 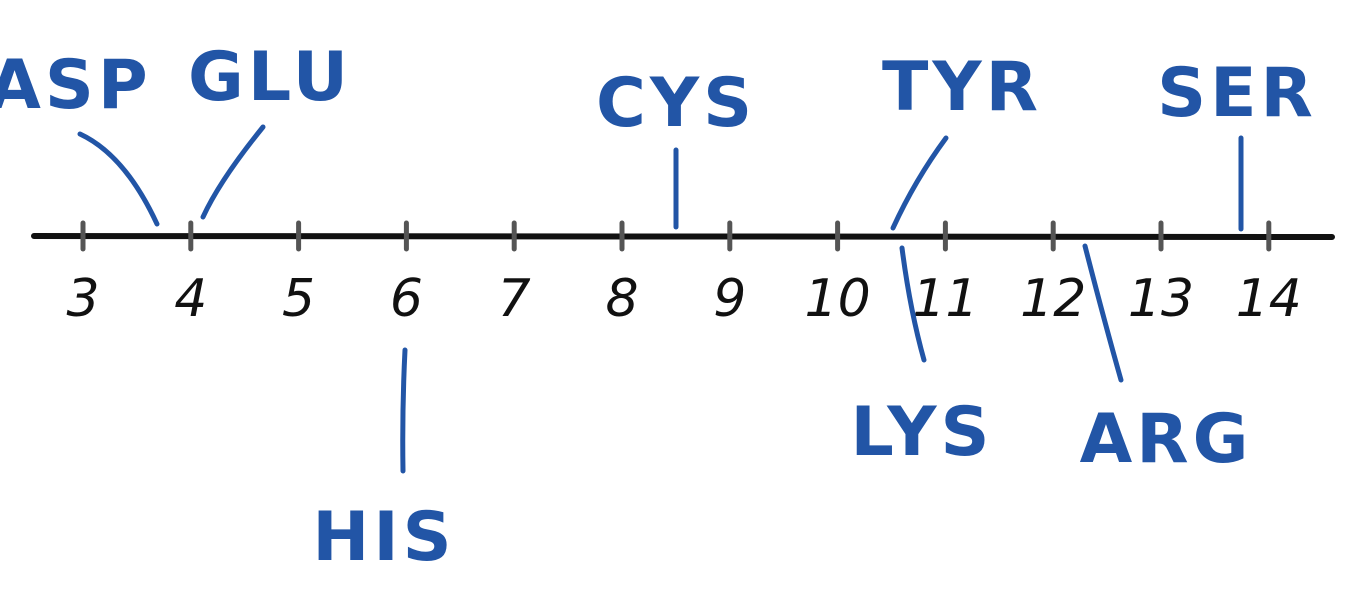 What do you see at coordinates (621, 299) in the screenshot?
I see `tick-label-8: 8` at bounding box center [621, 299].